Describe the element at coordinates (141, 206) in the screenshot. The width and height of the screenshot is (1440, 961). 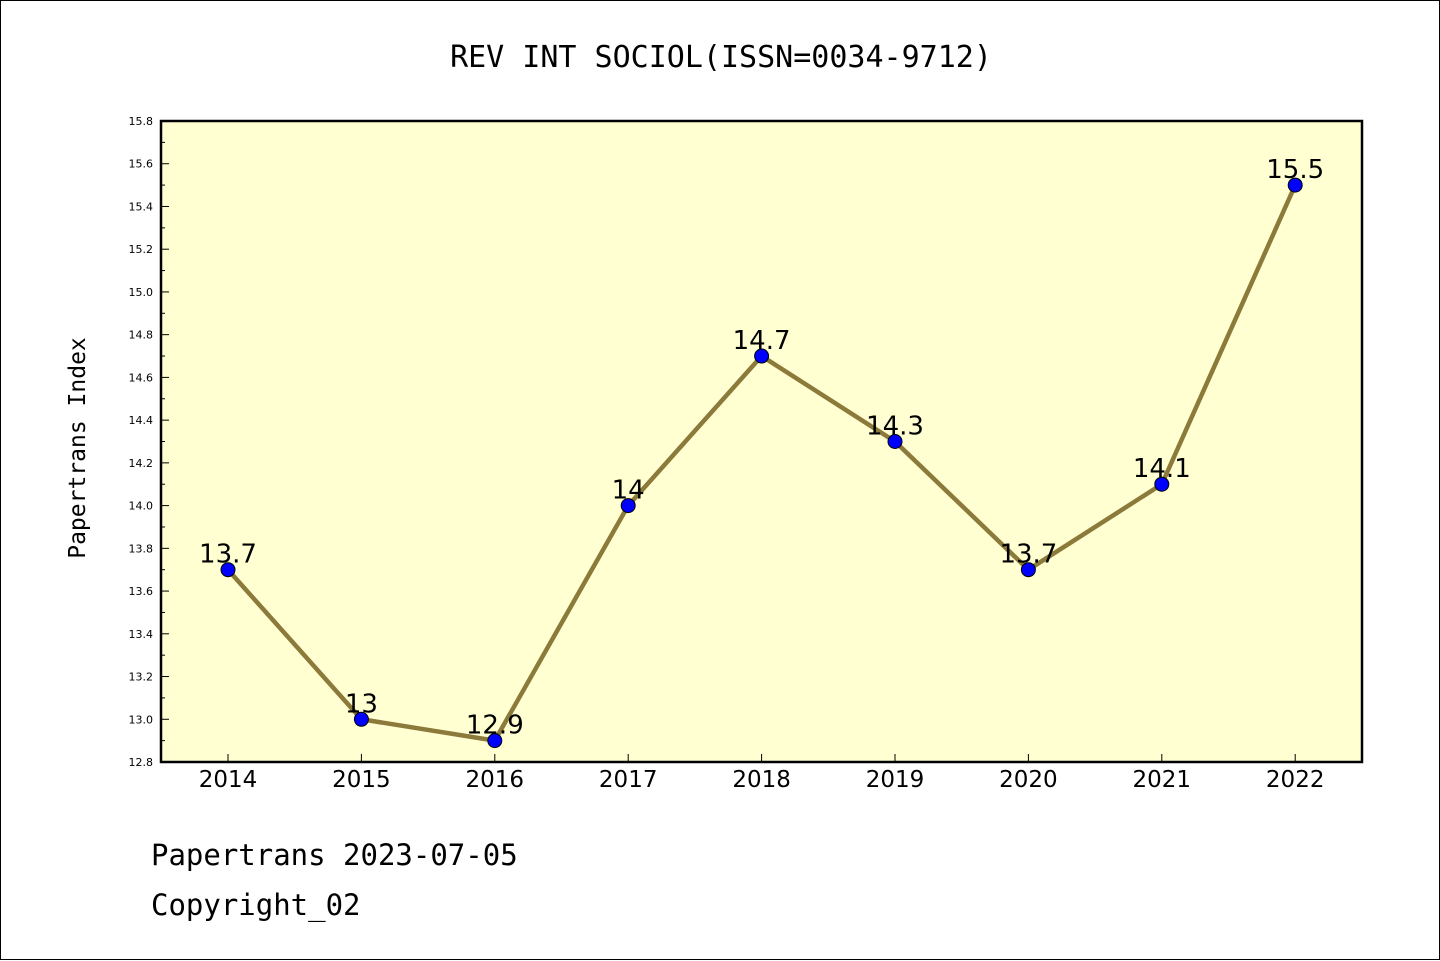
I see `y-tick-label: 15.4` at that location.